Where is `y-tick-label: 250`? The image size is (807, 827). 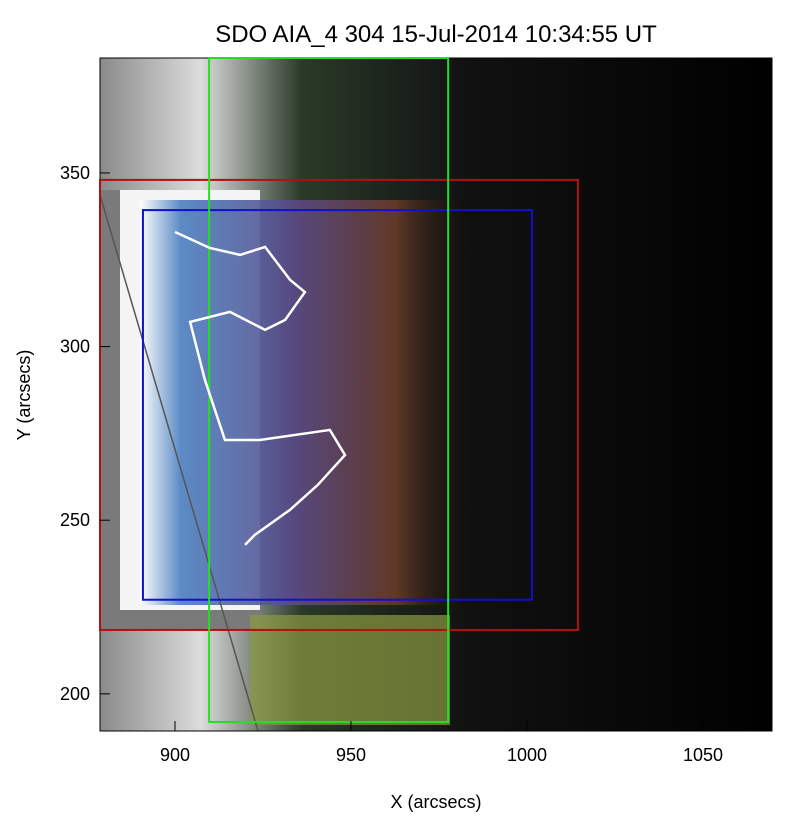
y-tick-label: 250 is located at coordinates (75, 520).